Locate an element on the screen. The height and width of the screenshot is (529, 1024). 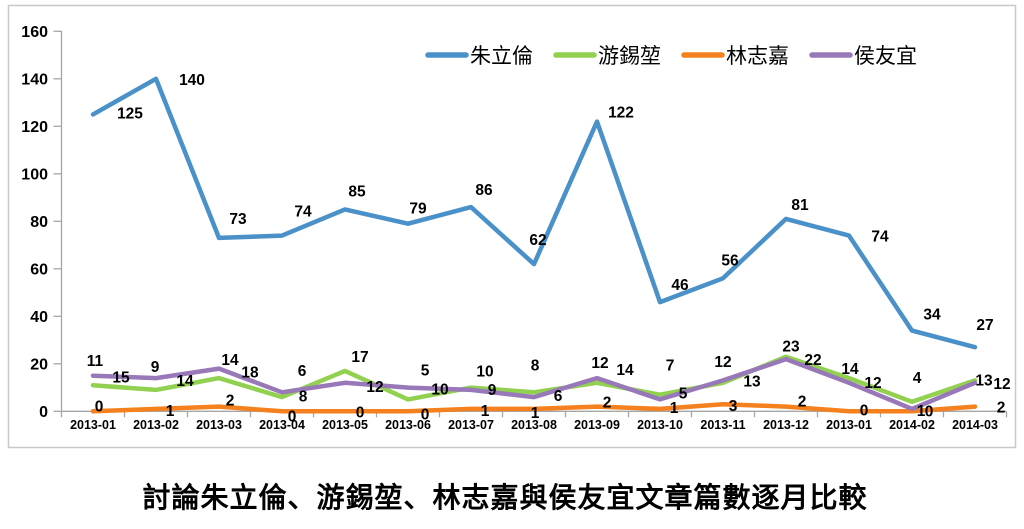
chart-title: 討論朱立倫、游錫堃、林志嘉與侯友宜文章篇數逐月比較 is located at coordinates (505, 497).